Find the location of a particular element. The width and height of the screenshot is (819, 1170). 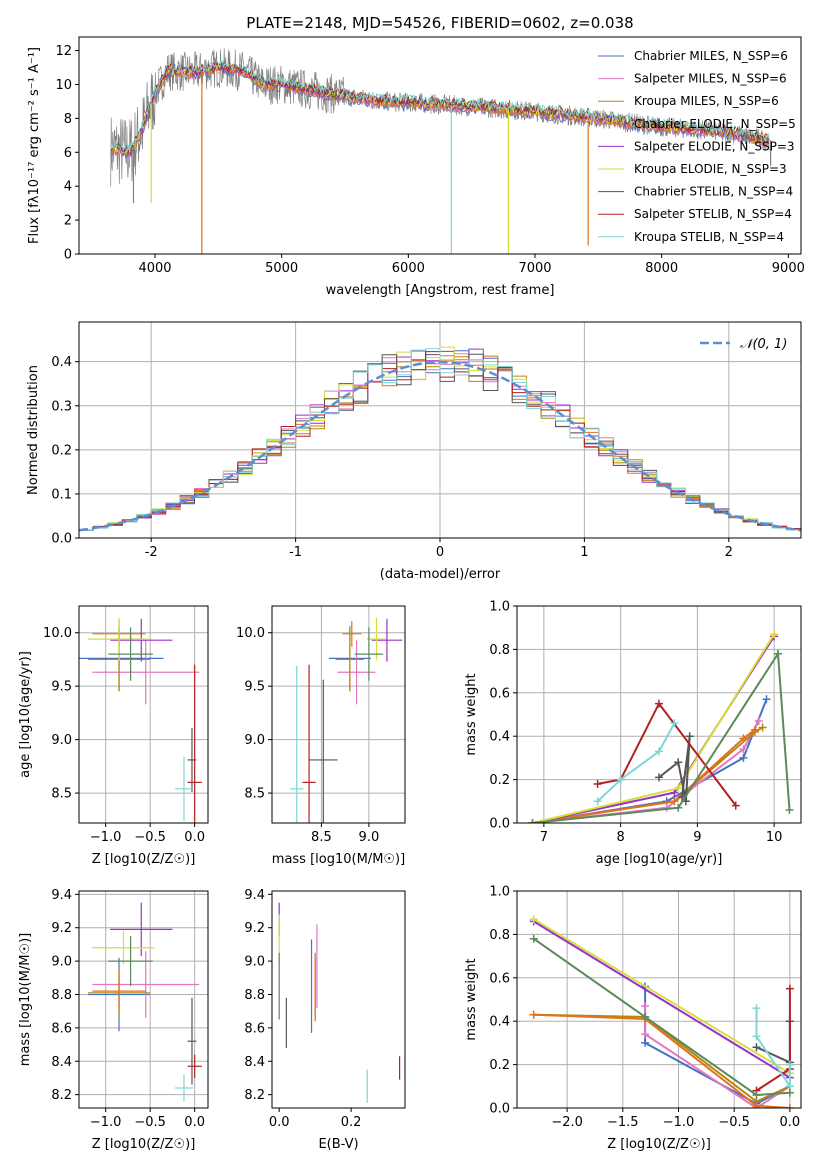

y-tick-label: 0 is located at coordinates (68, 255).